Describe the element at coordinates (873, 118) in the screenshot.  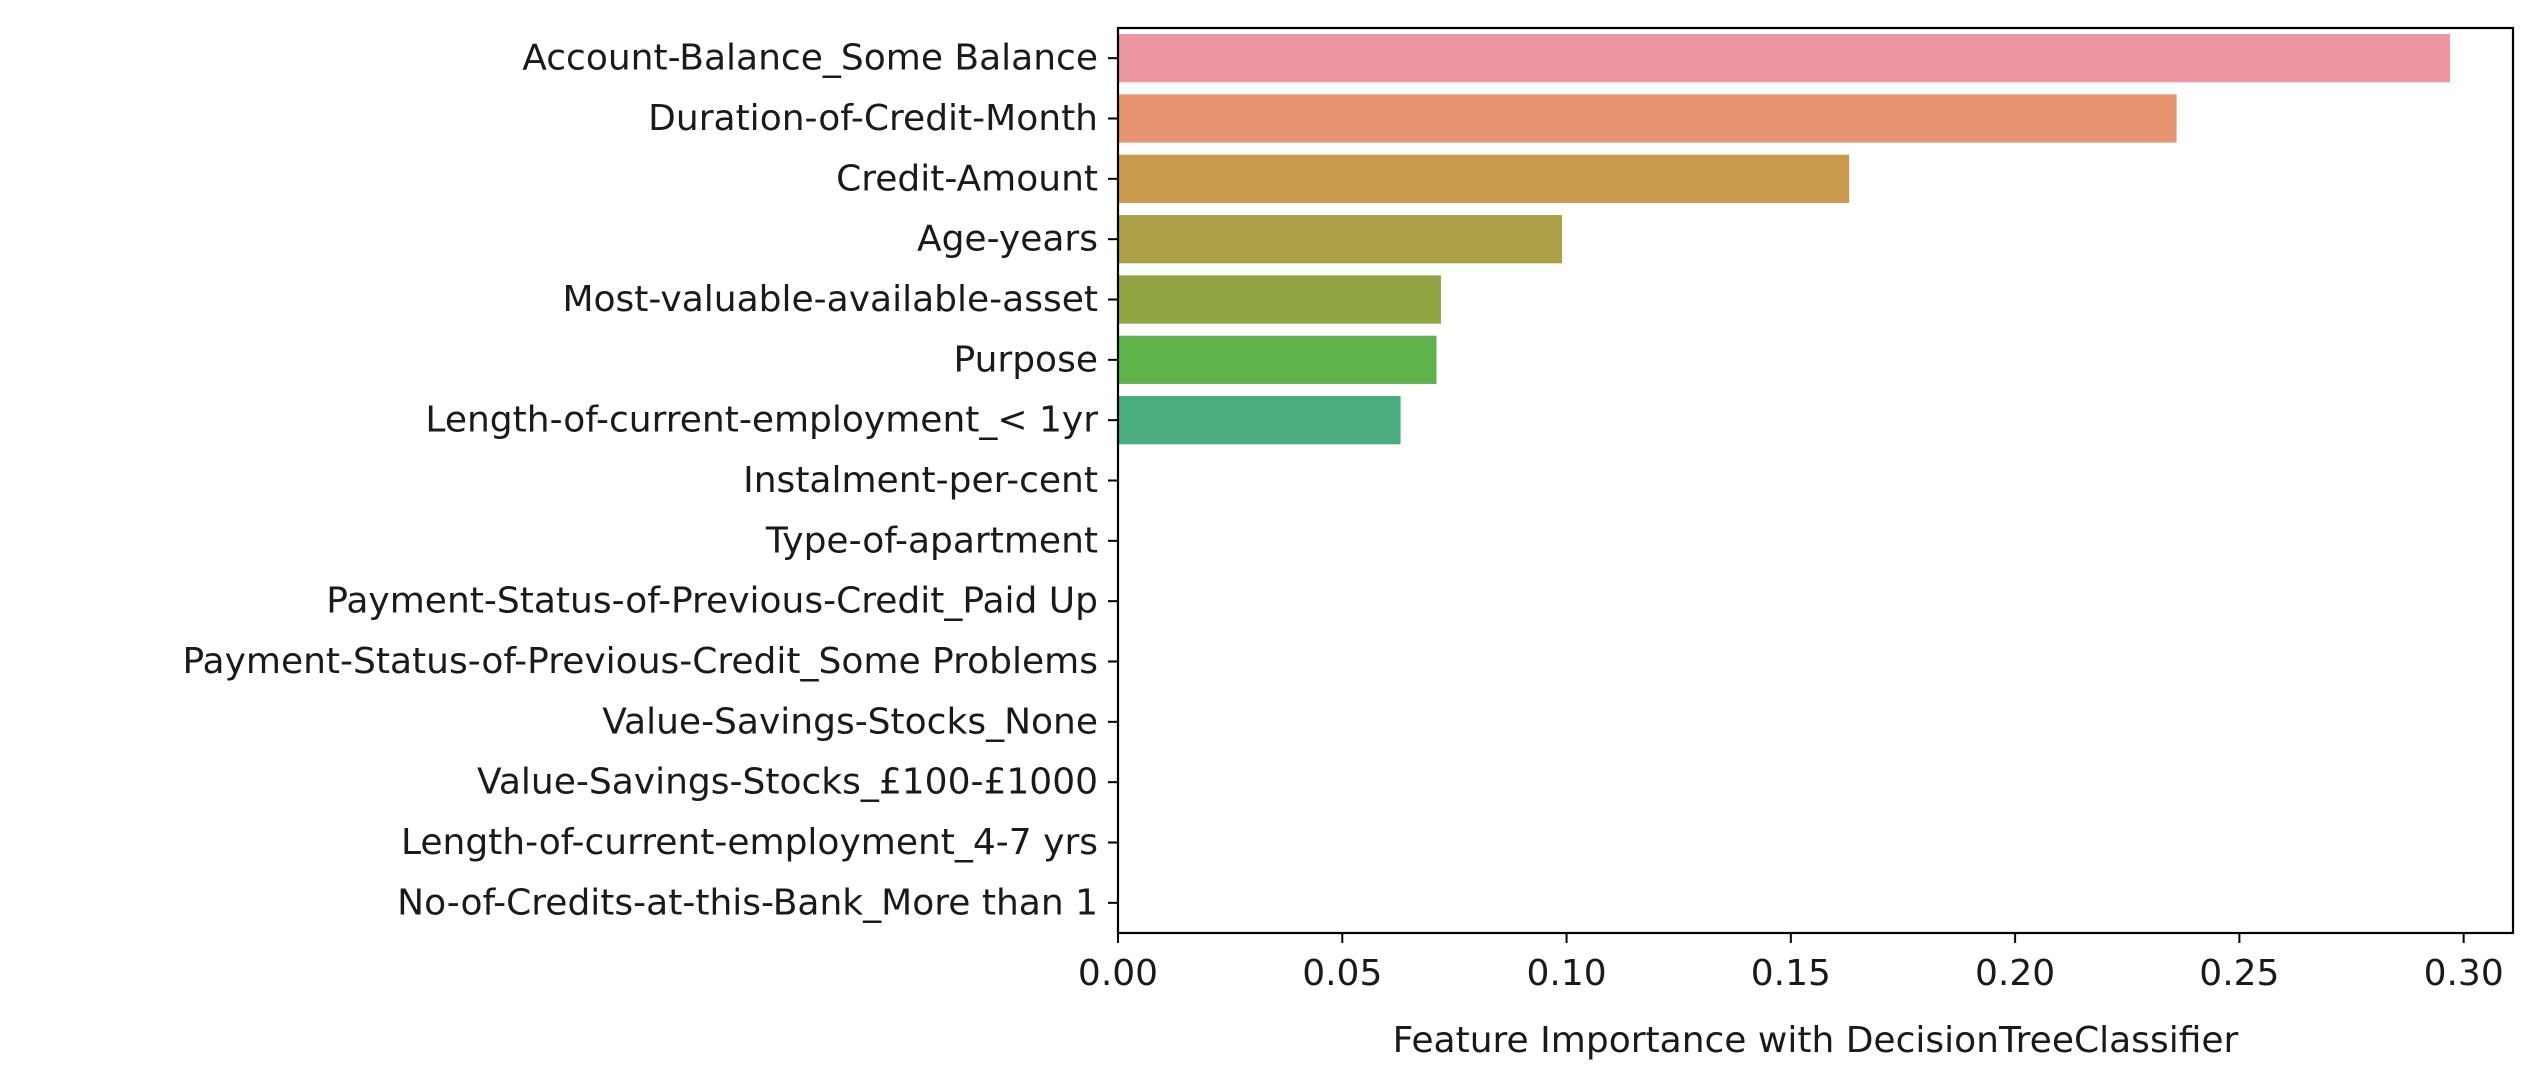
I see `y-tick-label: Duration-of-Credit-Month` at that location.